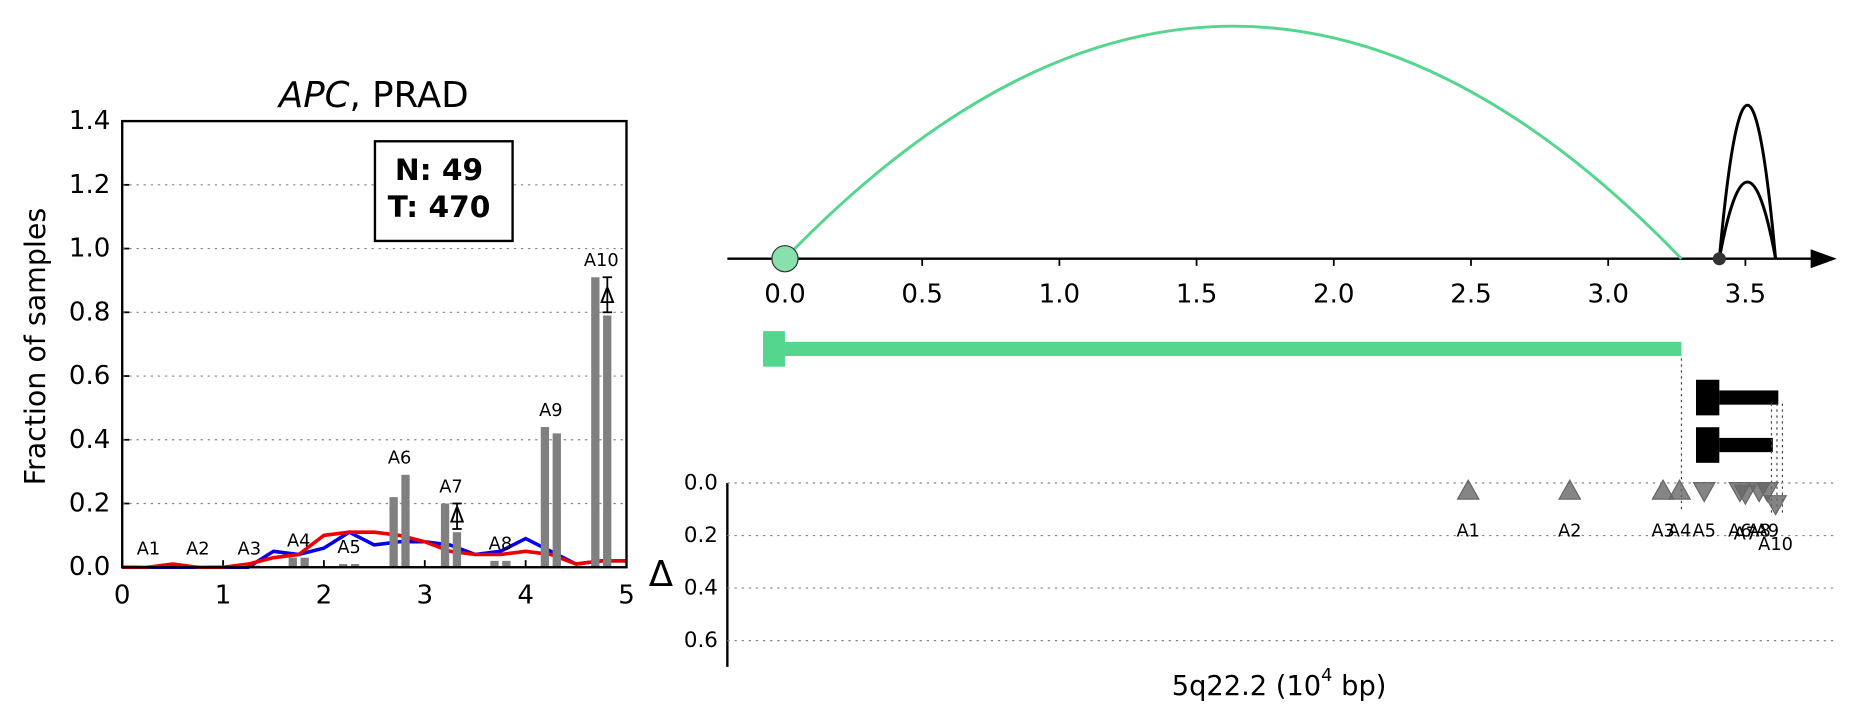 The height and width of the screenshot is (718, 1851). Describe the element at coordinates (525, 596) in the screenshot. I see `x-tick-label: 4` at that location.